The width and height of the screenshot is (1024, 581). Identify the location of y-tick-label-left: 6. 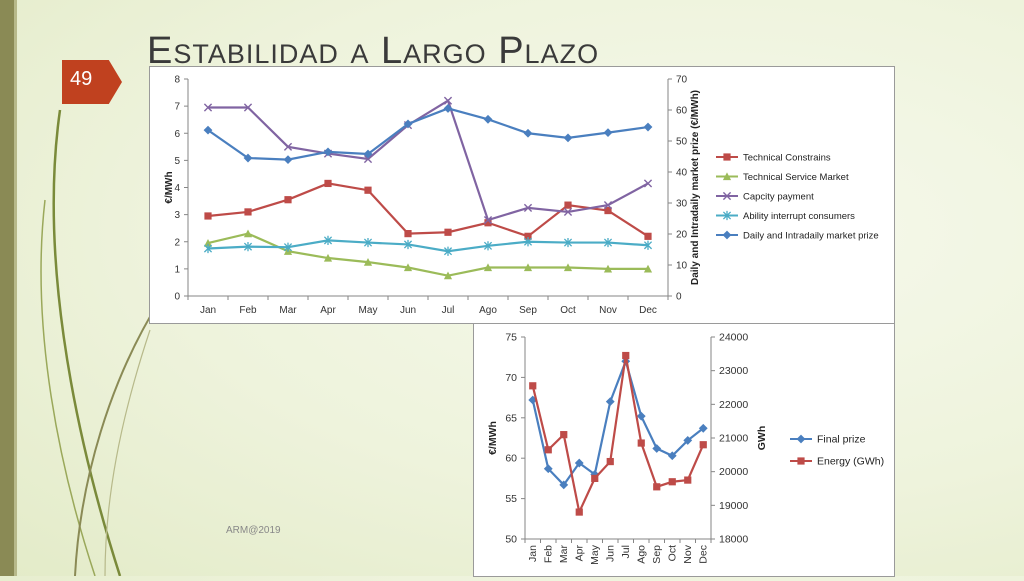
(177, 134).